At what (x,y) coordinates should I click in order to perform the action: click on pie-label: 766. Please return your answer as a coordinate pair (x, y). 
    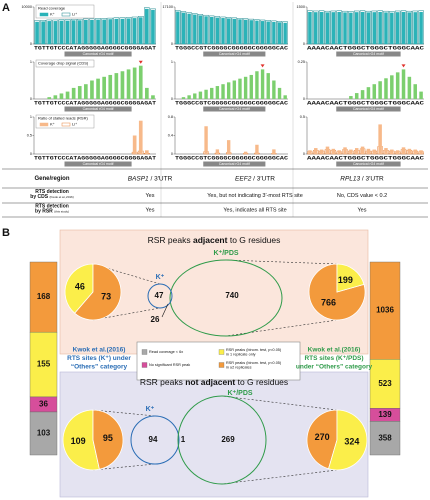
    Looking at the image, I should click on (328, 303).